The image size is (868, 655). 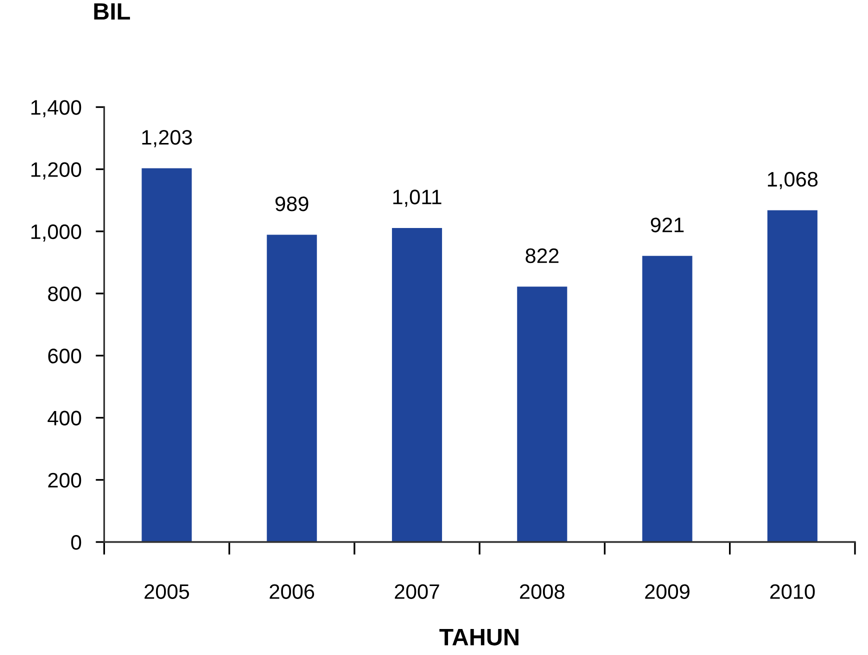 What do you see at coordinates (417, 591) in the screenshot?
I see `x-tick-label: 2007` at bounding box center [417, 591].